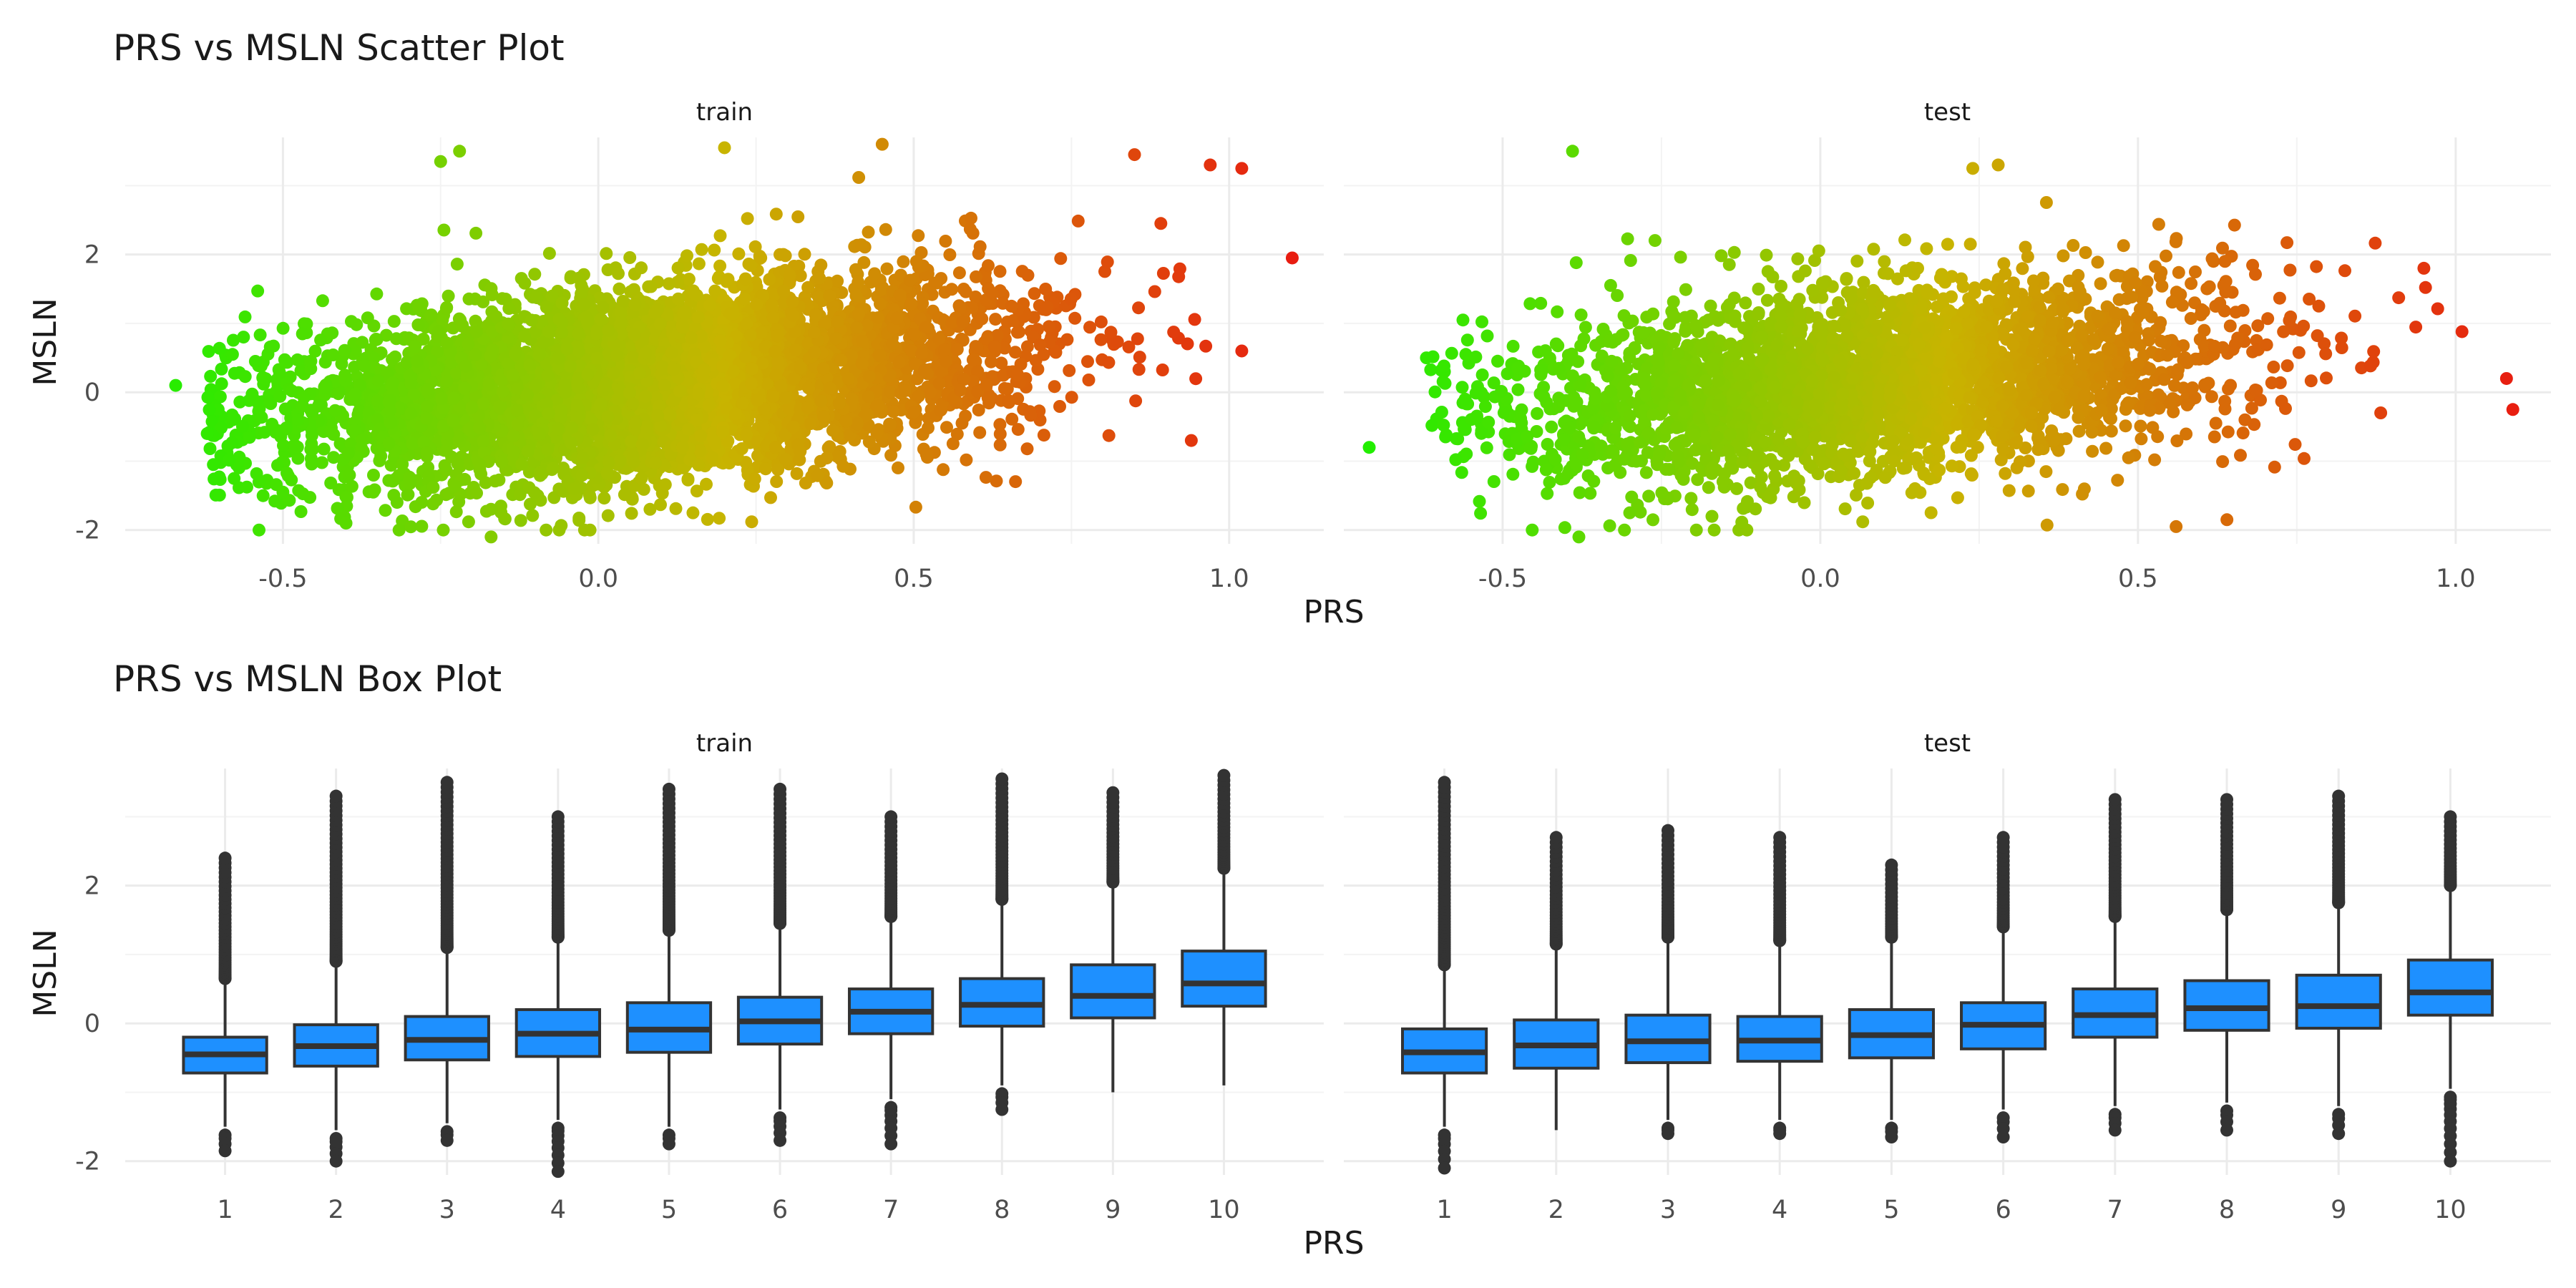  Describe the element at coordinates (307, 679) in the screenshot. I see `box-plot-title: PRS vs MSLN Box Plot` at that location.